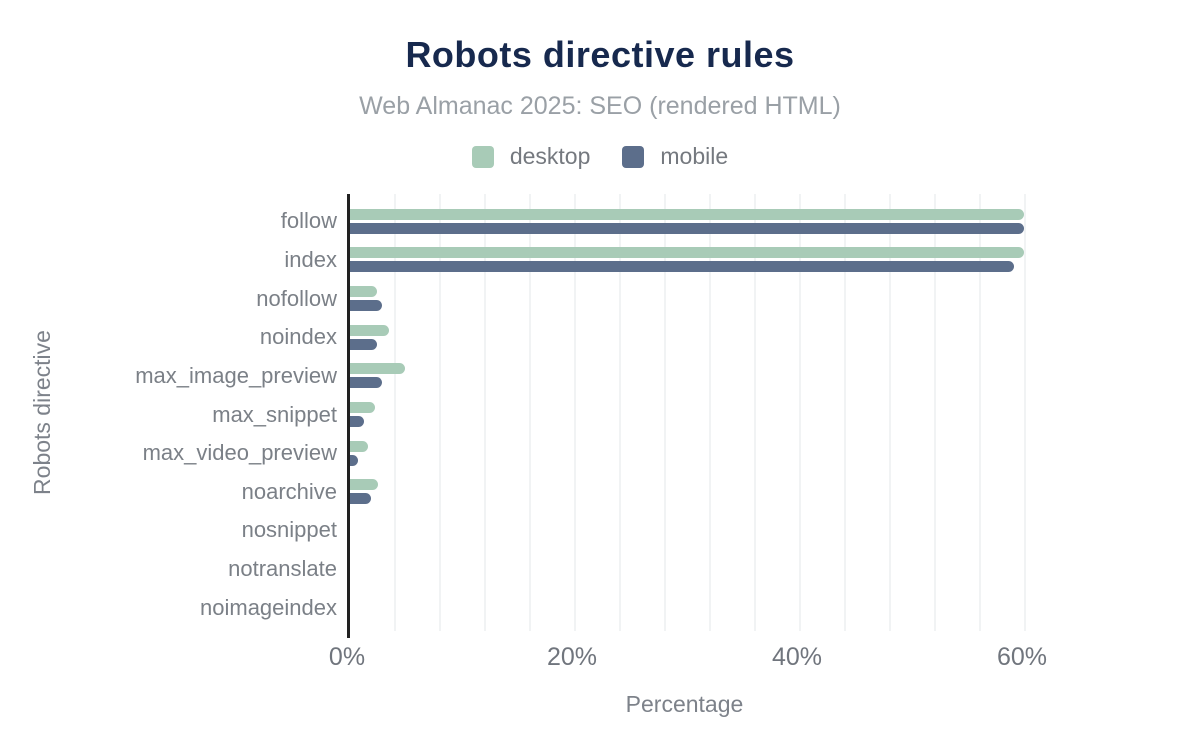  Describe the element at coordinates (289, 491) in the screenshot. I see `category-label-noarchive: noarchive` at that location.